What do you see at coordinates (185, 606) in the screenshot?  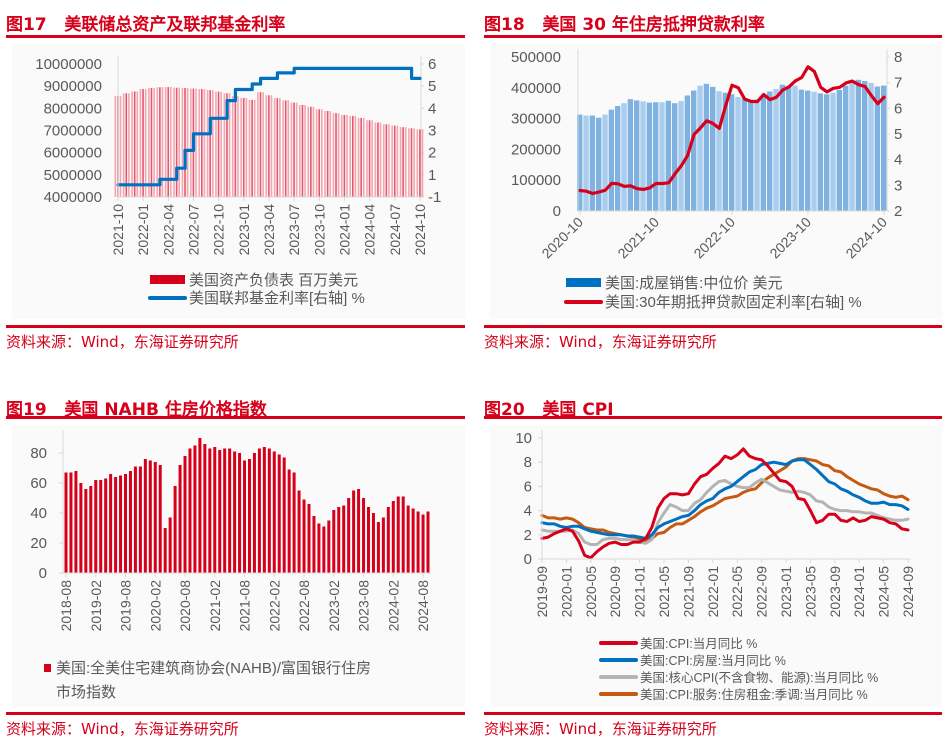 I see `x-tick-label: 2020-08` at bounding box center [185, 606].